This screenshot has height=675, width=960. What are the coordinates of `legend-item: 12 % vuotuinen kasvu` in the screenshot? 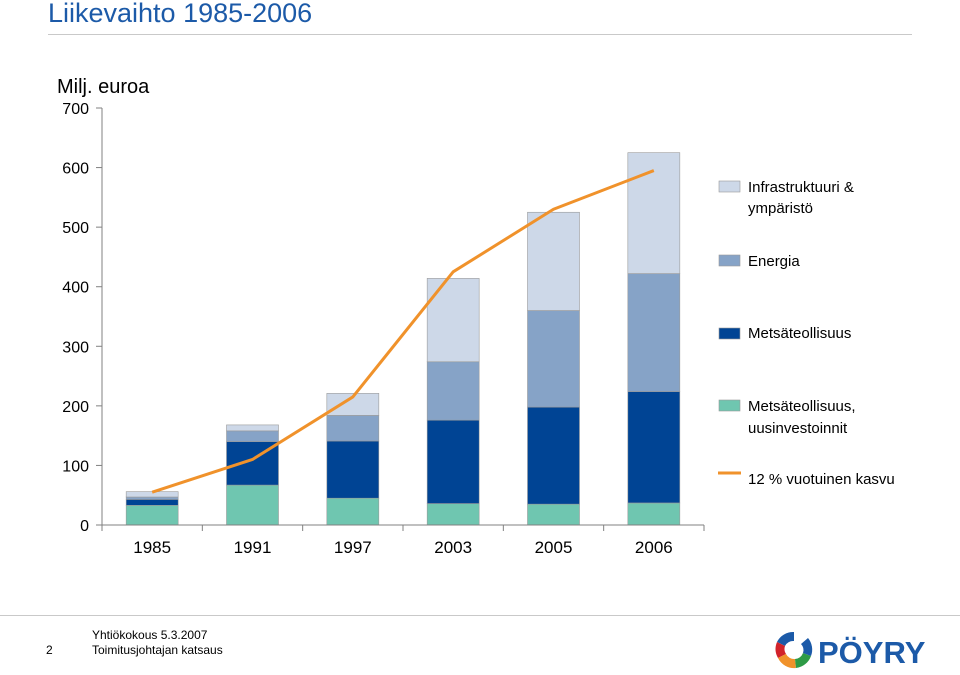 It's located at (806, 479).